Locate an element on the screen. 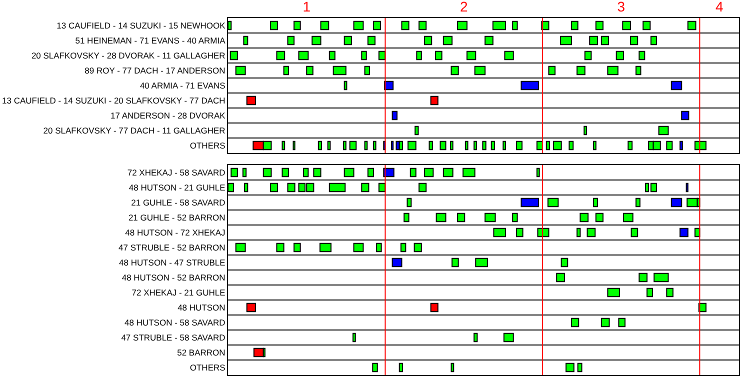  y-tick-label: 72 XHEKAJ - 21 GUHLE is located at coordinates (179, 292).